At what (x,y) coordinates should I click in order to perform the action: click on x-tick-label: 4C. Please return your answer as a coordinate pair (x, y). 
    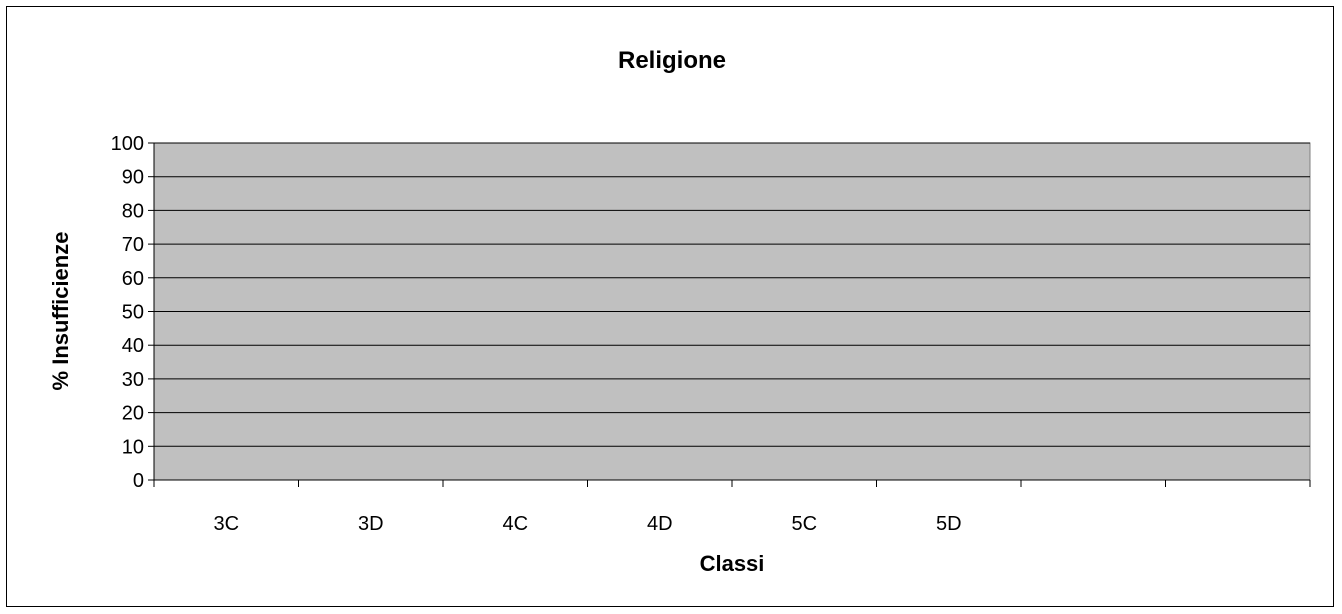
    Looking at the image, I should click on (515, 524).